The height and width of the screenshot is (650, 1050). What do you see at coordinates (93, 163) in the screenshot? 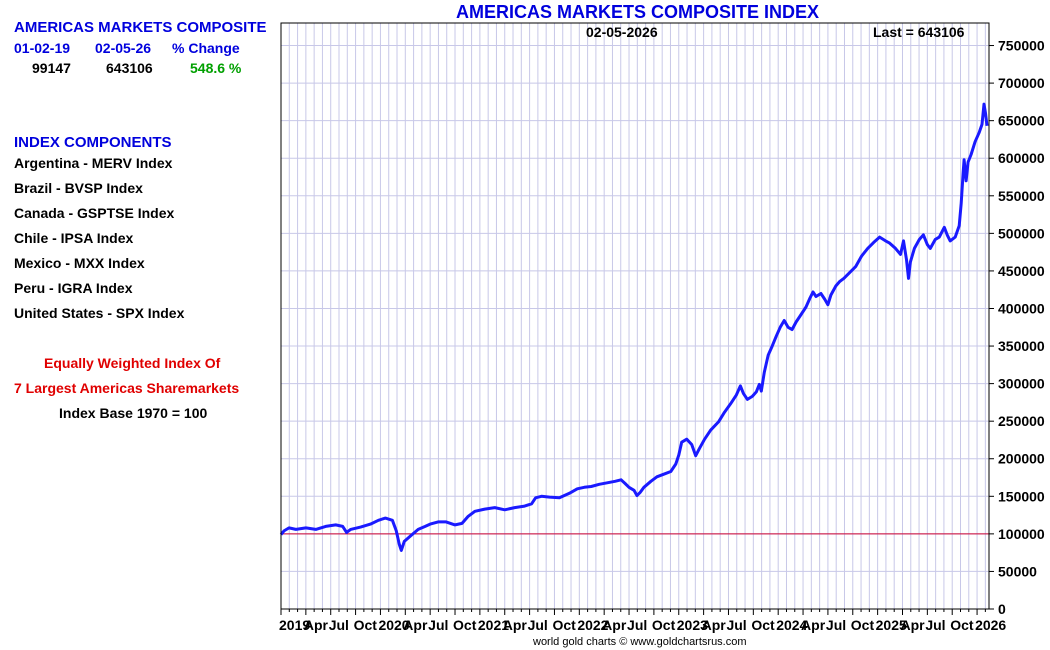
I see `component-item: Argentina - MERV Index` at bounding box center [93, 163].